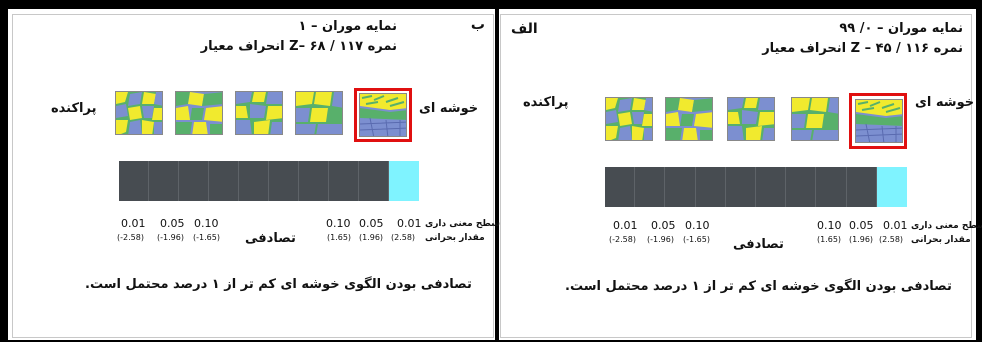 The width and height of the screenshot is (982, 342). What do you see at coordinates (524, 29) in the screenshot?
I see `panel-letter: الف` at bounding box center [524, 29].